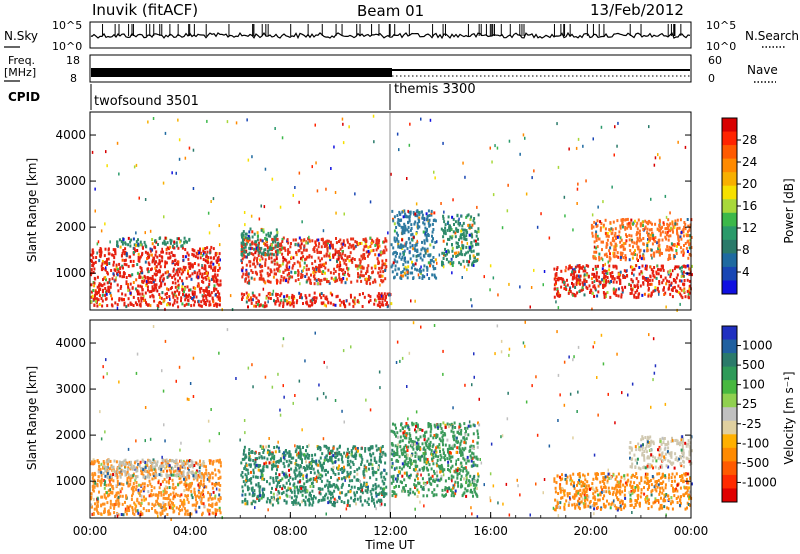 Image resolution: width=800 pixels, height=554 pixels. What do you see at coordinates (721, 25) in the screenshot?
I see `noise-right-tick-top: 10^5` at bounding box center [721, 25].